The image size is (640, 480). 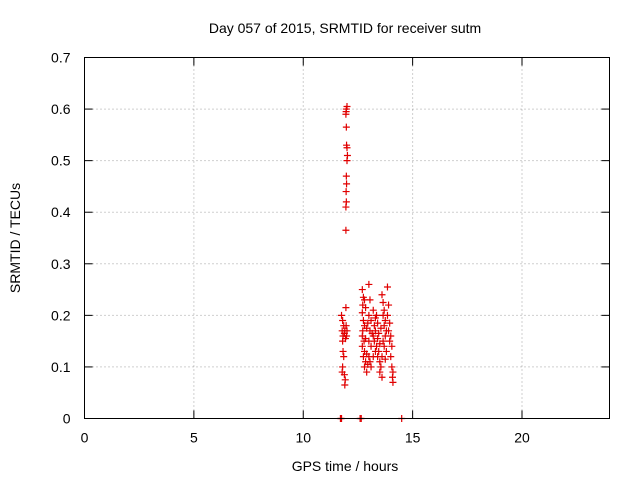 I want to click on x-tick-label: 15, so click(x=413, y=438).